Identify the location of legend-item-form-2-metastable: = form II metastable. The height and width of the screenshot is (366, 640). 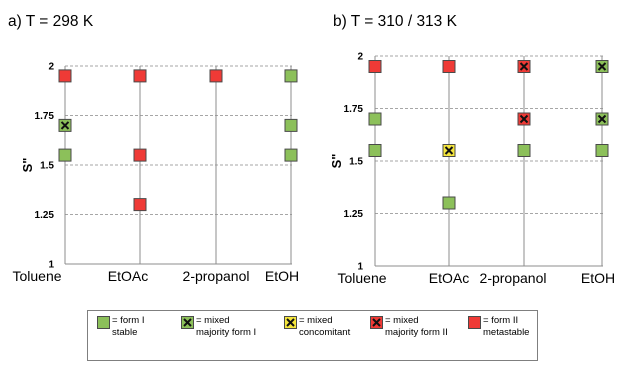
(498, 327).